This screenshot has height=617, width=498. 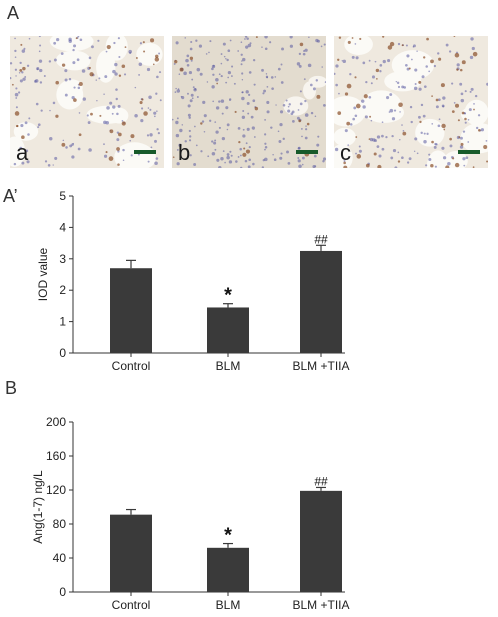 I want to click on micrograph-label-c: c, so click(x=345, y=152).